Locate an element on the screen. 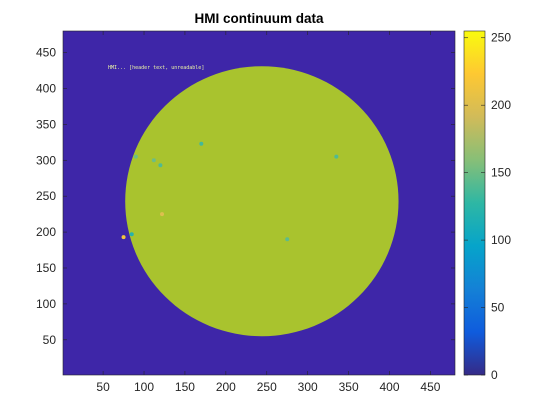 The width and height of the screenshot is (560, 420). y-tick-label: 400 is located at coordinates (46, 88).